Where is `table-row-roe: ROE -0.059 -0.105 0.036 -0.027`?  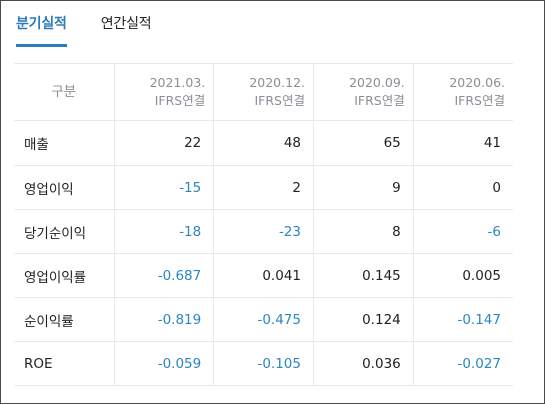
table-row-roe: ROE -0.059 -0.105 0.036 -0.027 is located at coordinates (263, 363).